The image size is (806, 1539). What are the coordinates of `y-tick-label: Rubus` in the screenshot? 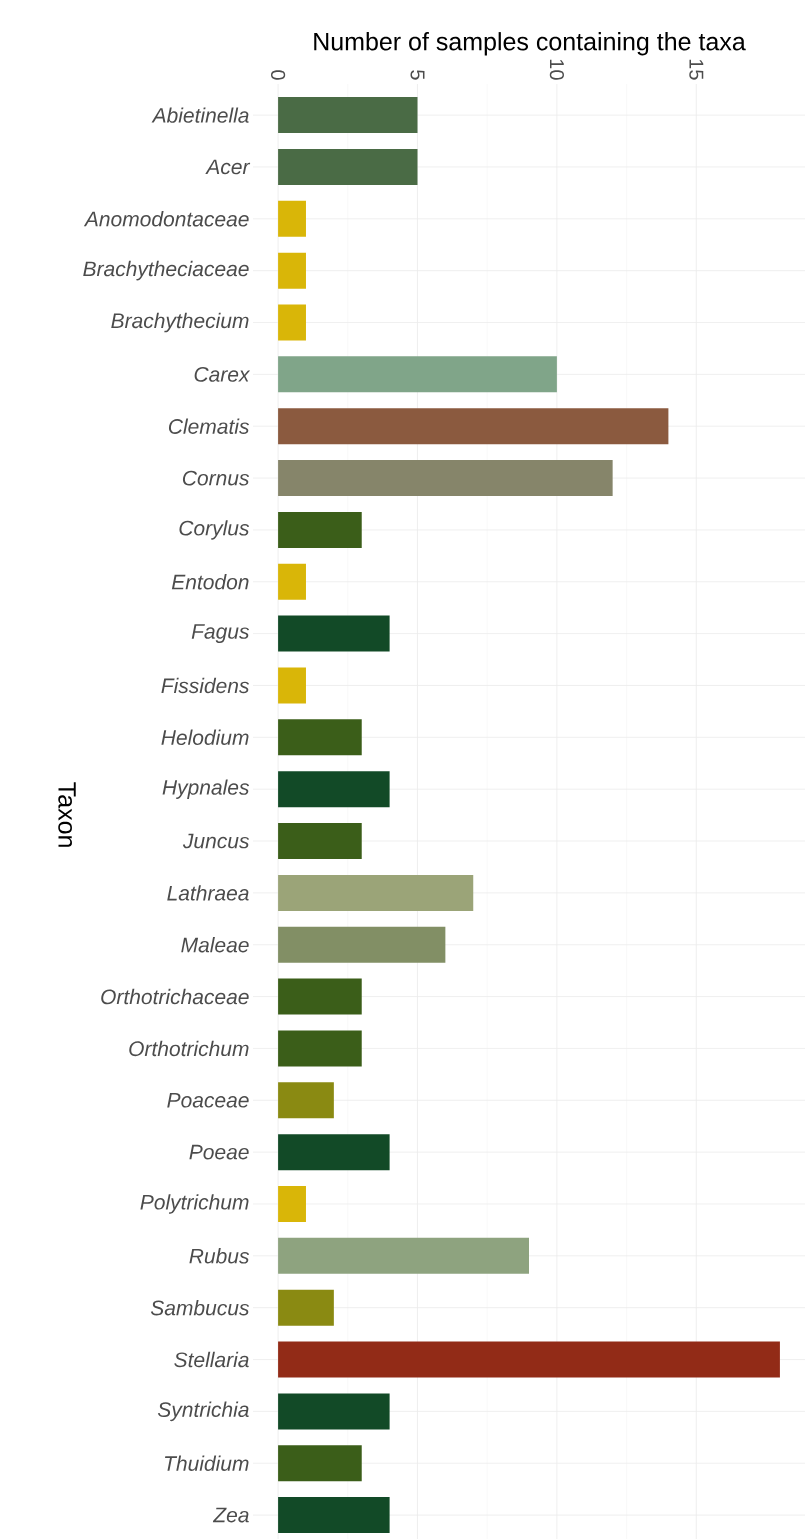 It's located at (219, 1256).